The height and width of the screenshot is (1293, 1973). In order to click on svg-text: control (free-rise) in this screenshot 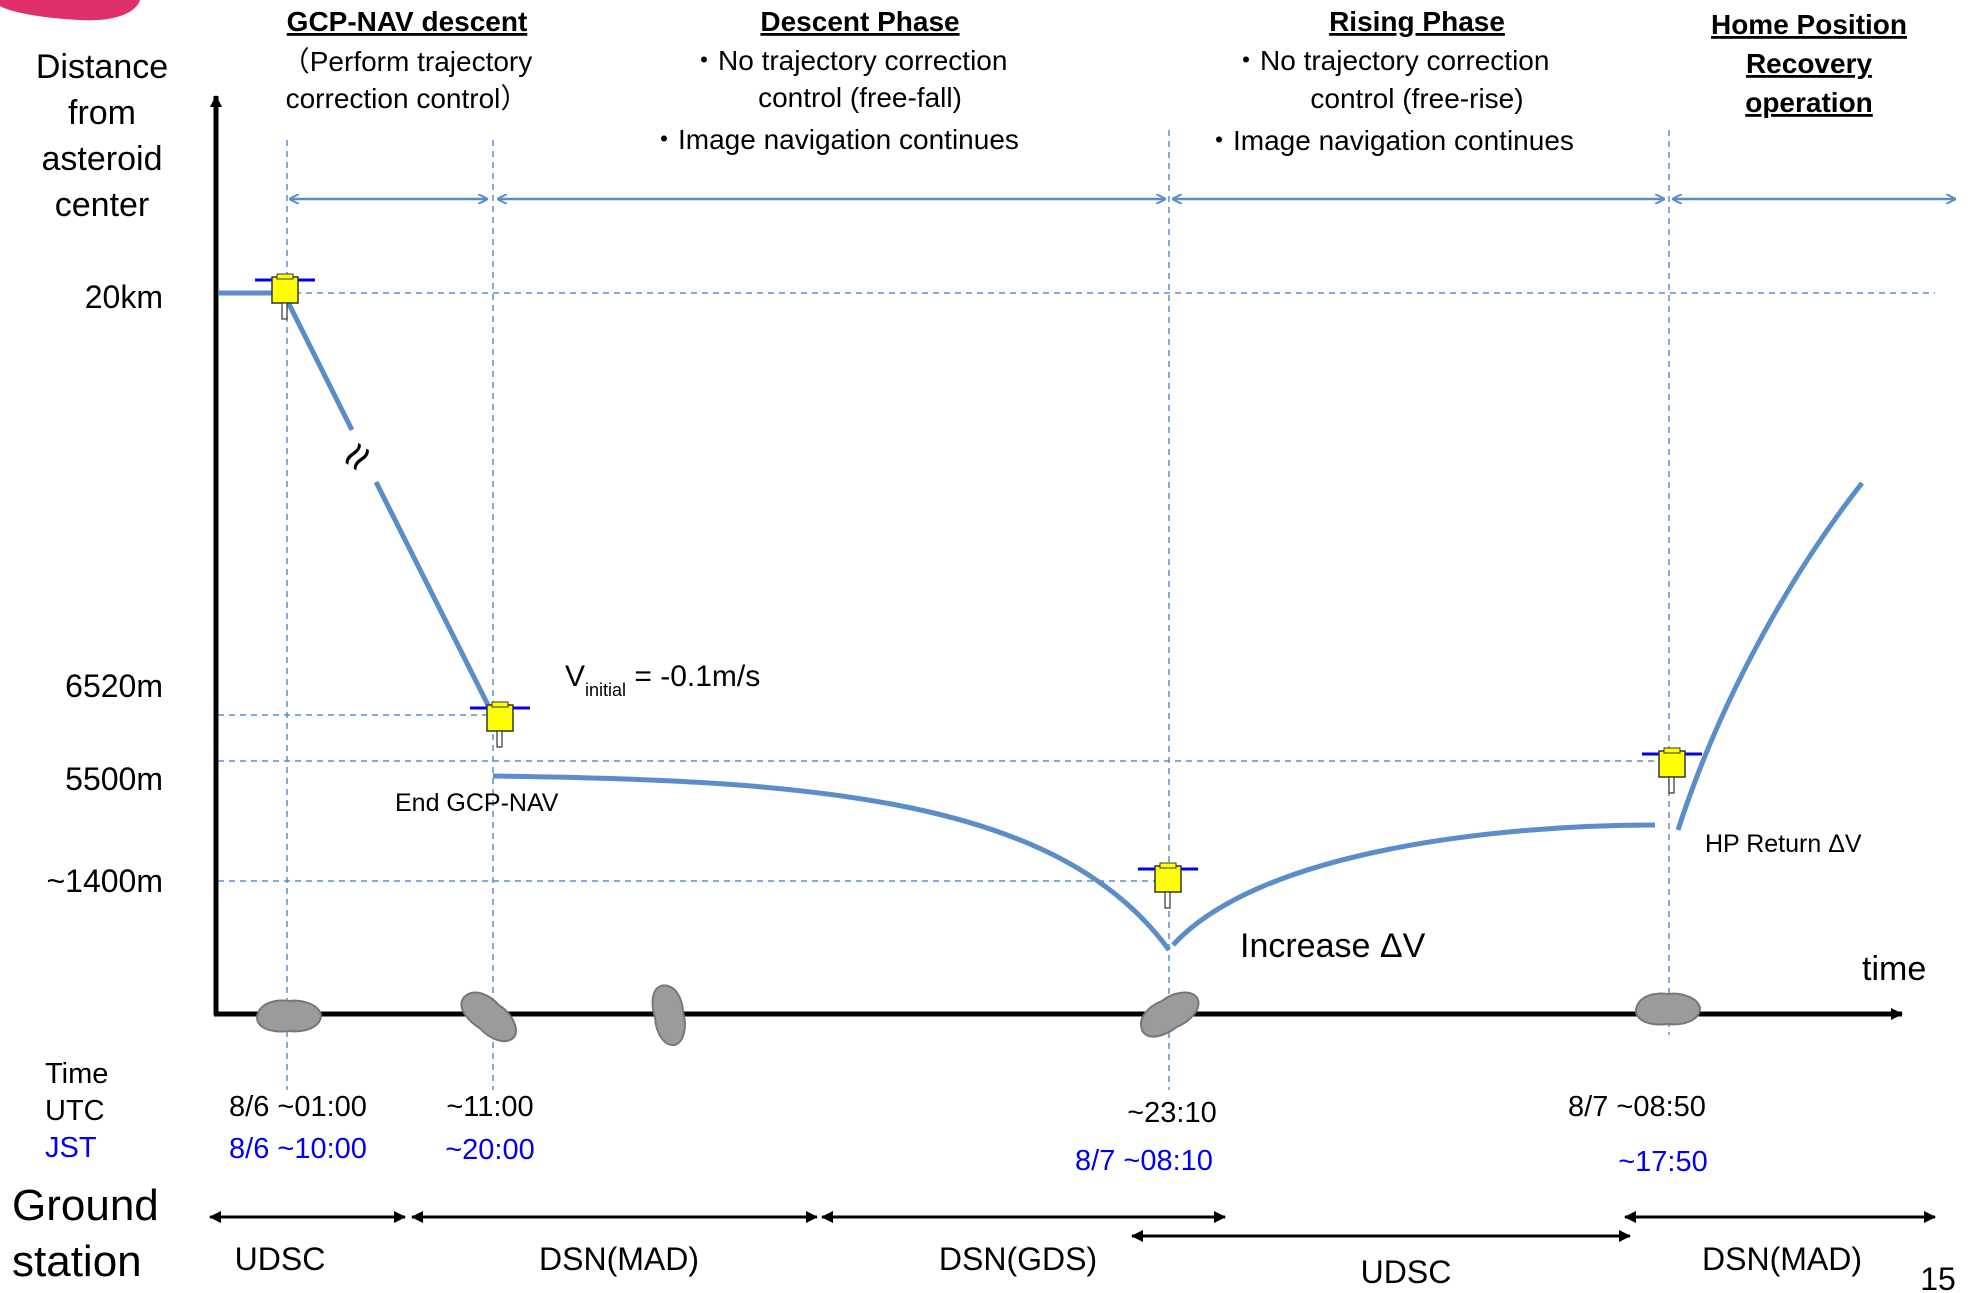, I will do `click(1416, 98)`.